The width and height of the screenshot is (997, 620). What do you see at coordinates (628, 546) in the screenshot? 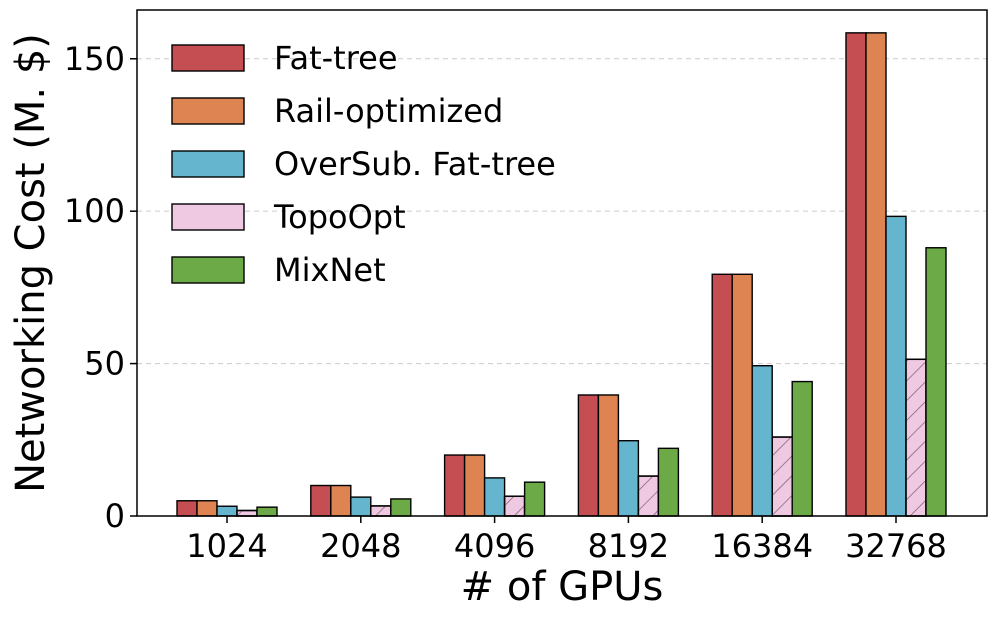
I see `x-tick-label-8192: 8192` at bounding box center [628, 546].